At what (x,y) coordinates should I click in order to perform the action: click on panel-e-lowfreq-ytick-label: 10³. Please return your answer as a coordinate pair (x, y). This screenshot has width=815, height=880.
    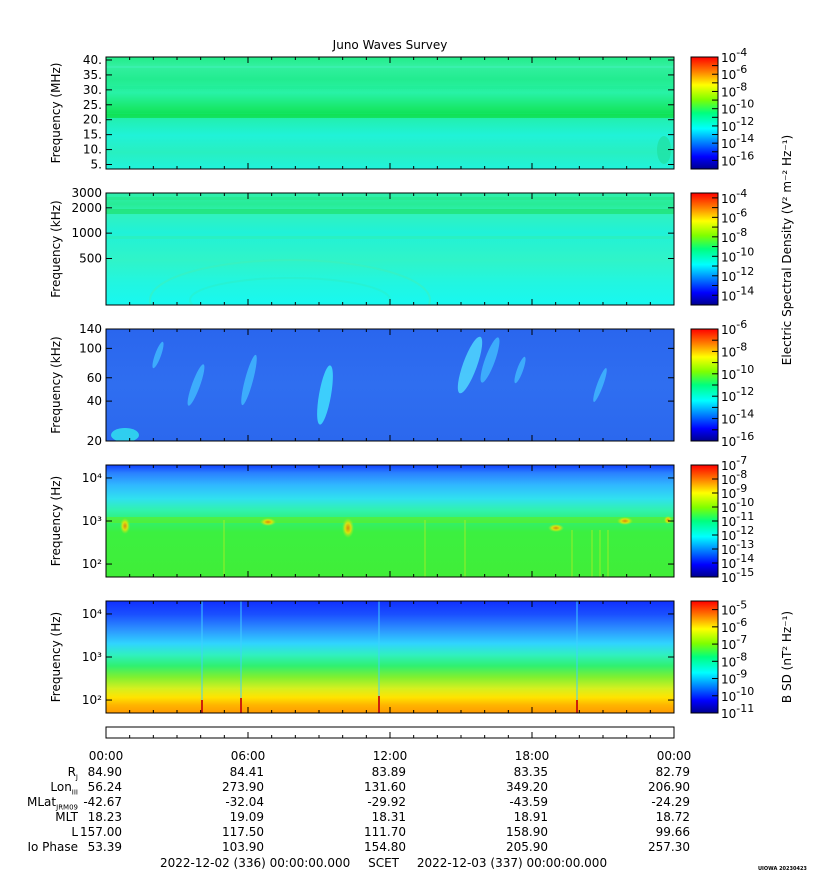
    Looking at the image, I should click on (92, 521).